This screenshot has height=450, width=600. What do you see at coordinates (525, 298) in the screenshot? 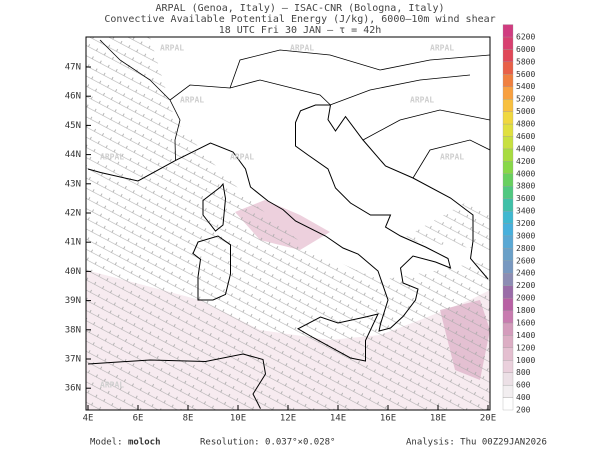
I see `colorbar-label: 2000` at bounding box center [525, 298].